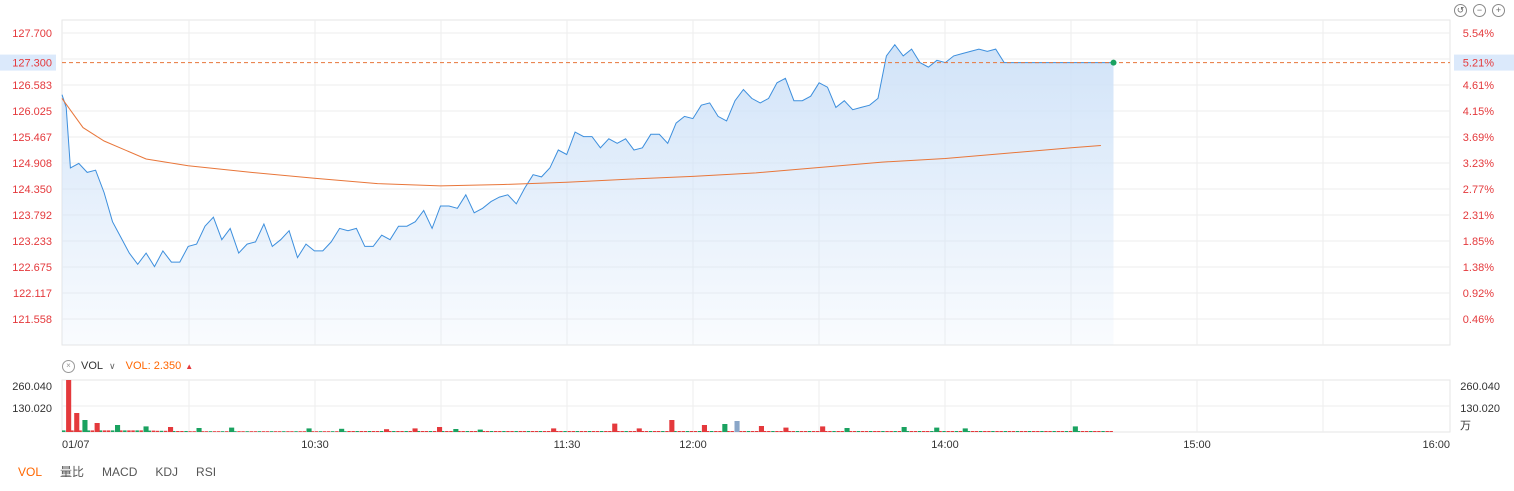  What do you see at coordinates (1478, 294) in the screenshot?
I see `y-tick-right: 0.92%` at bounding box center [1478, 294].